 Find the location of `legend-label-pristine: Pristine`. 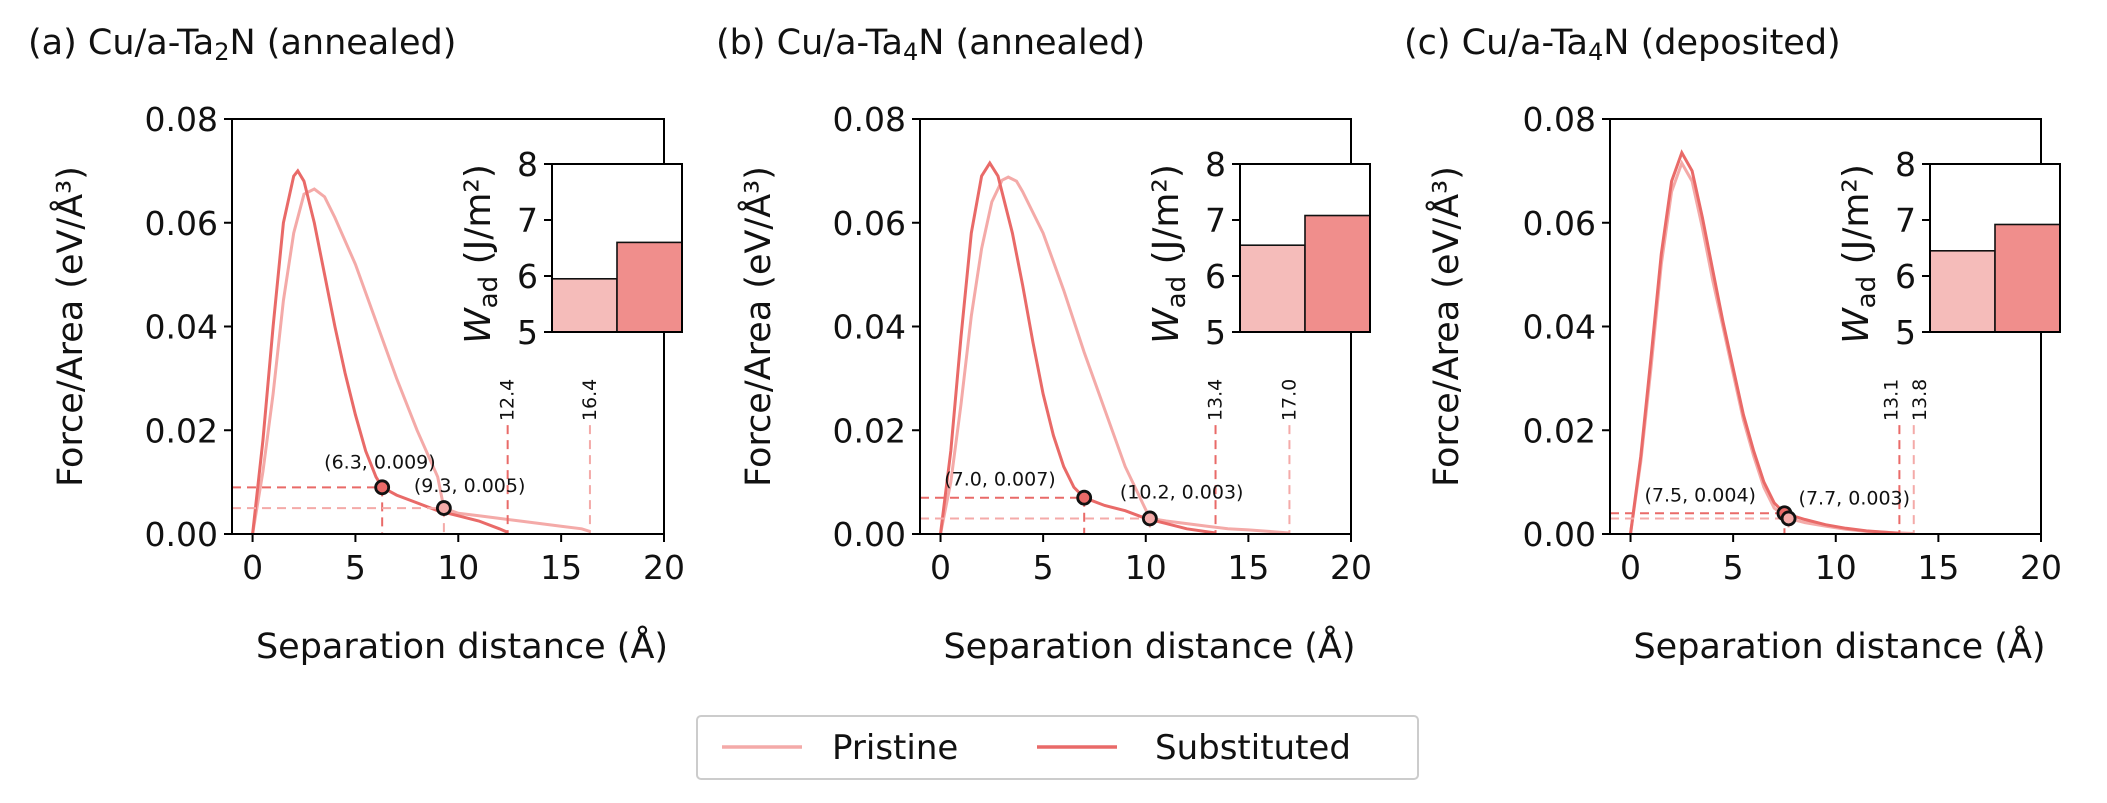

legend-label-pristine: Pristine is located at coordinates (895, 748).